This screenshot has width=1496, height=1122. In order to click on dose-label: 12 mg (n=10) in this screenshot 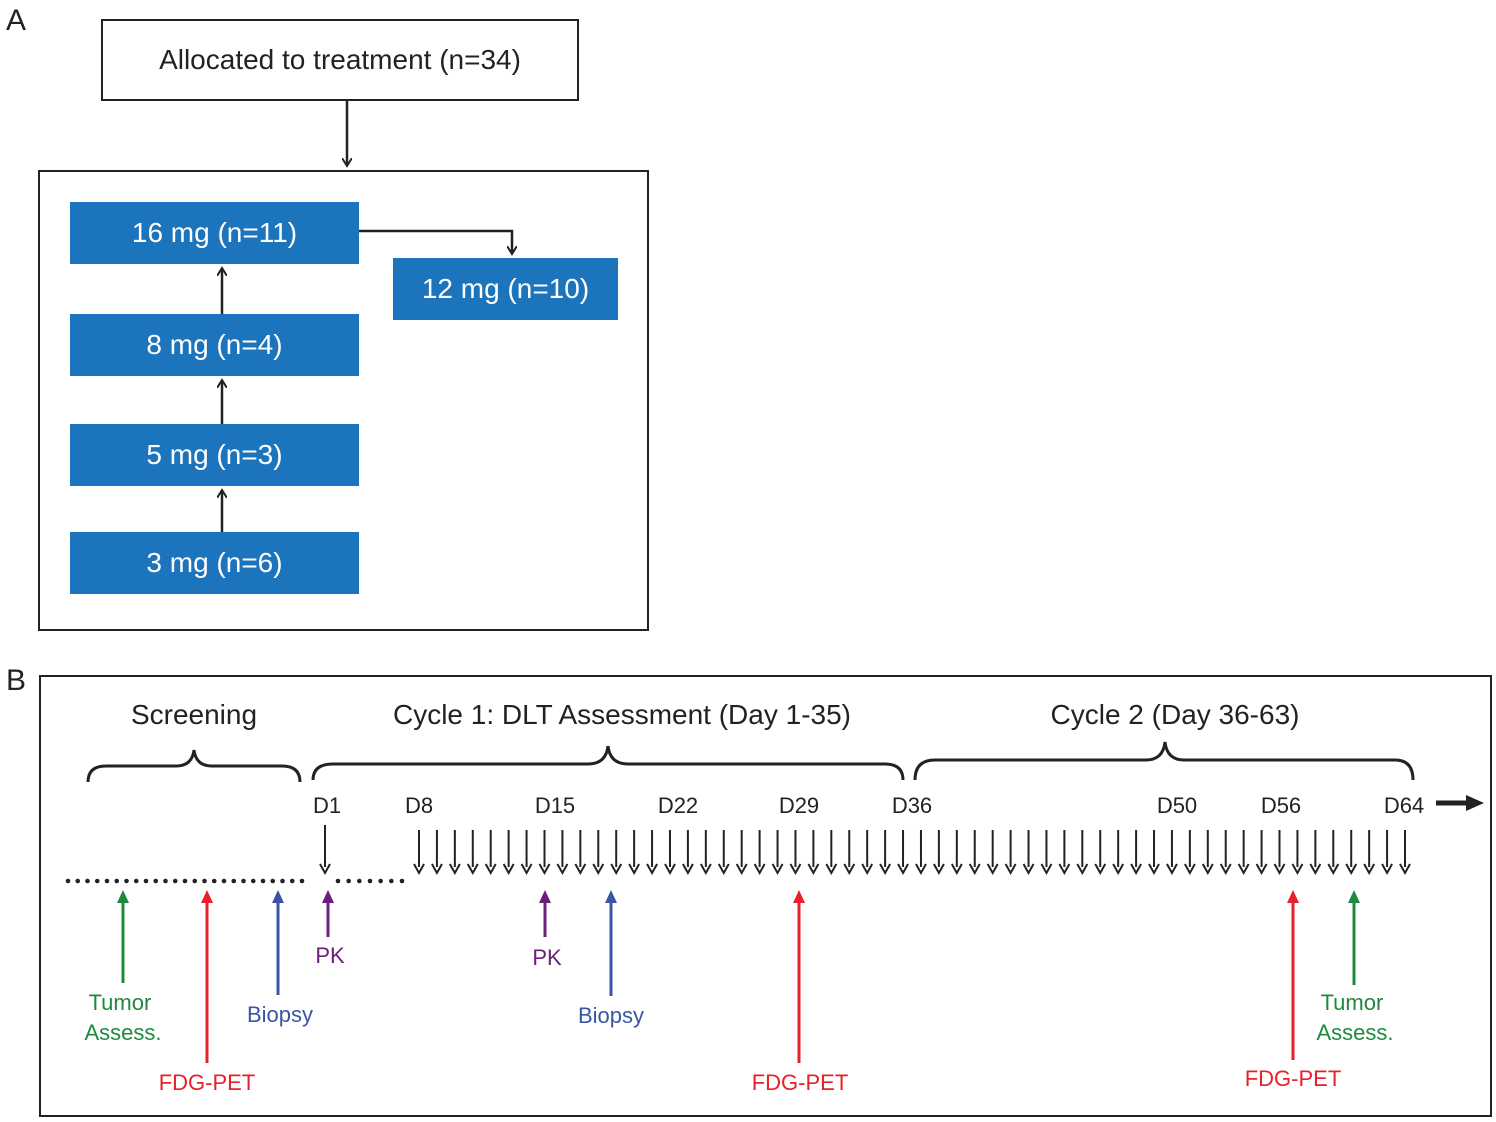, I will do `click(505, 288)`.